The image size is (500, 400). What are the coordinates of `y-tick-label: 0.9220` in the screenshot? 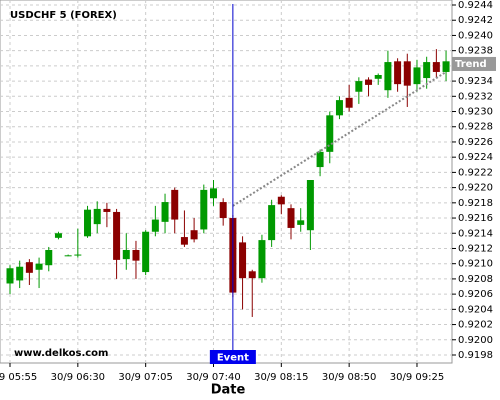 It's located at (475, 188).